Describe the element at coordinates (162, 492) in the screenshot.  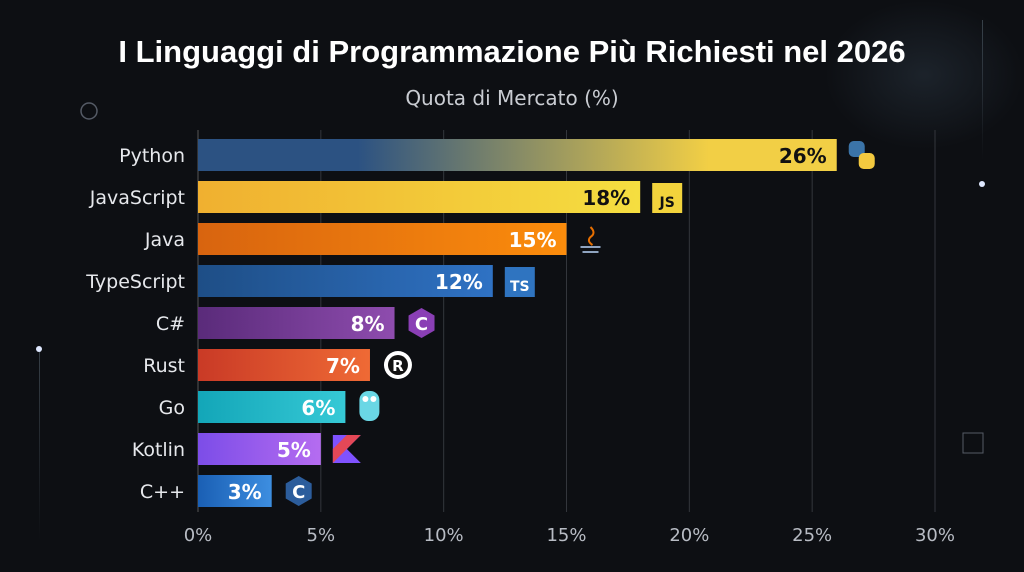
I see `category-label: C++` at that location.